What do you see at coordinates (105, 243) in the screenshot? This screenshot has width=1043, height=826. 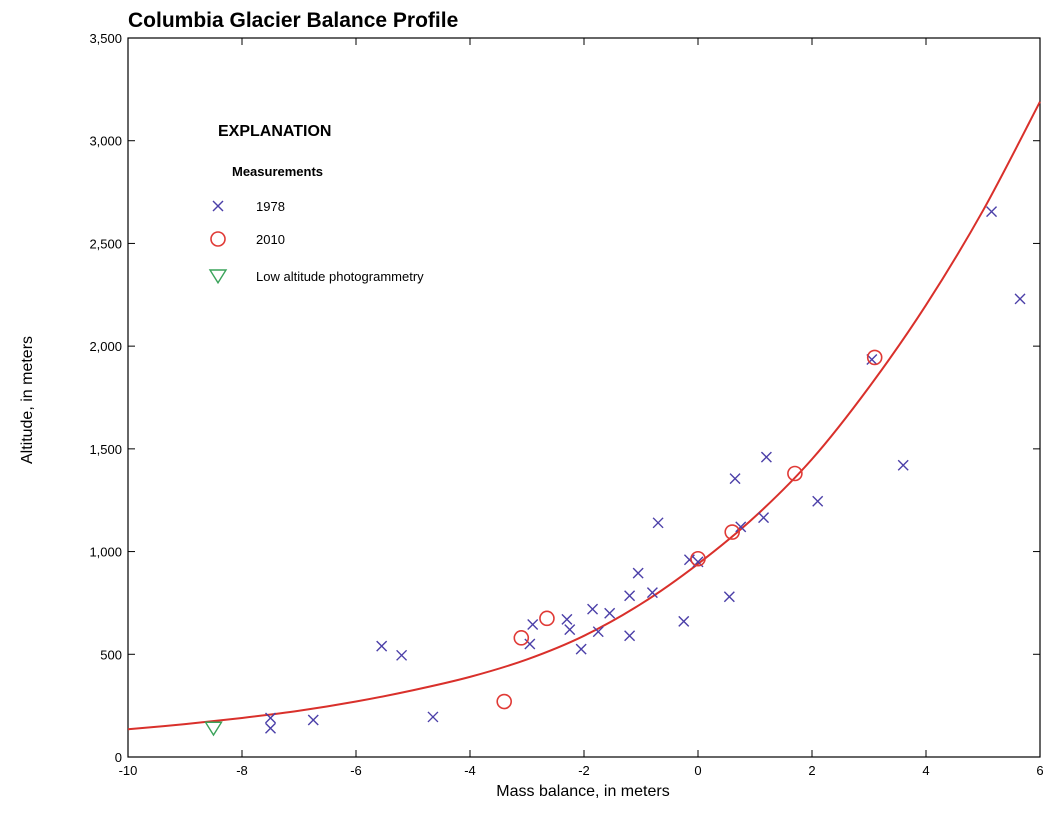 I see `y-tick-label: 2,500` at bounding box center [105, 243].